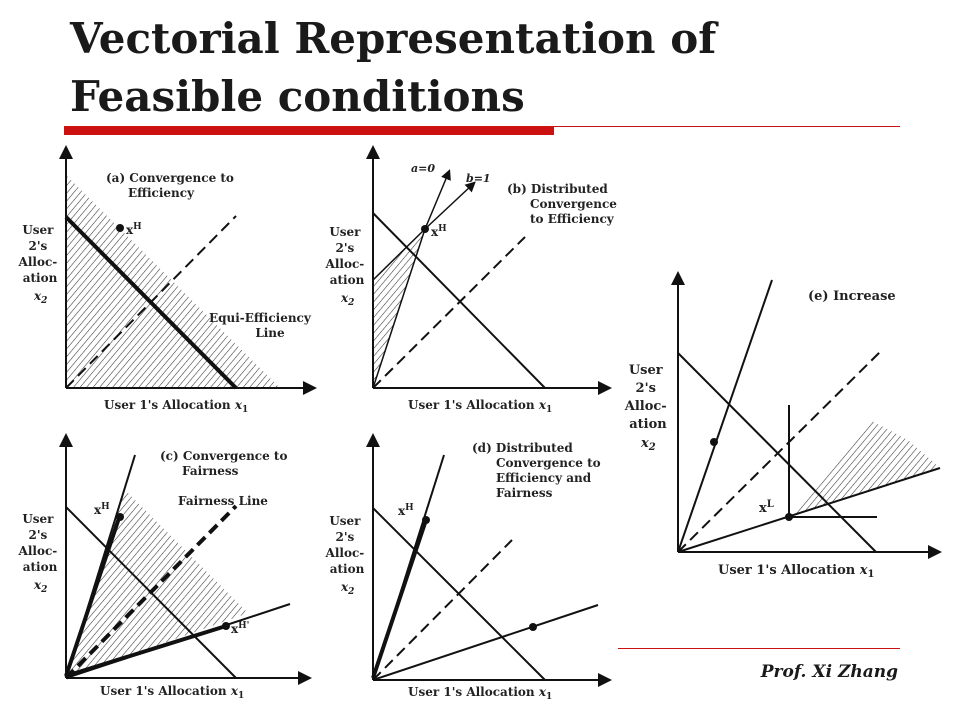 The height and width of the screenshot is (720, 960). Describe the element at coordinates (120, 517) in the screenshot. I see `panel-c-point-xh` at that location.